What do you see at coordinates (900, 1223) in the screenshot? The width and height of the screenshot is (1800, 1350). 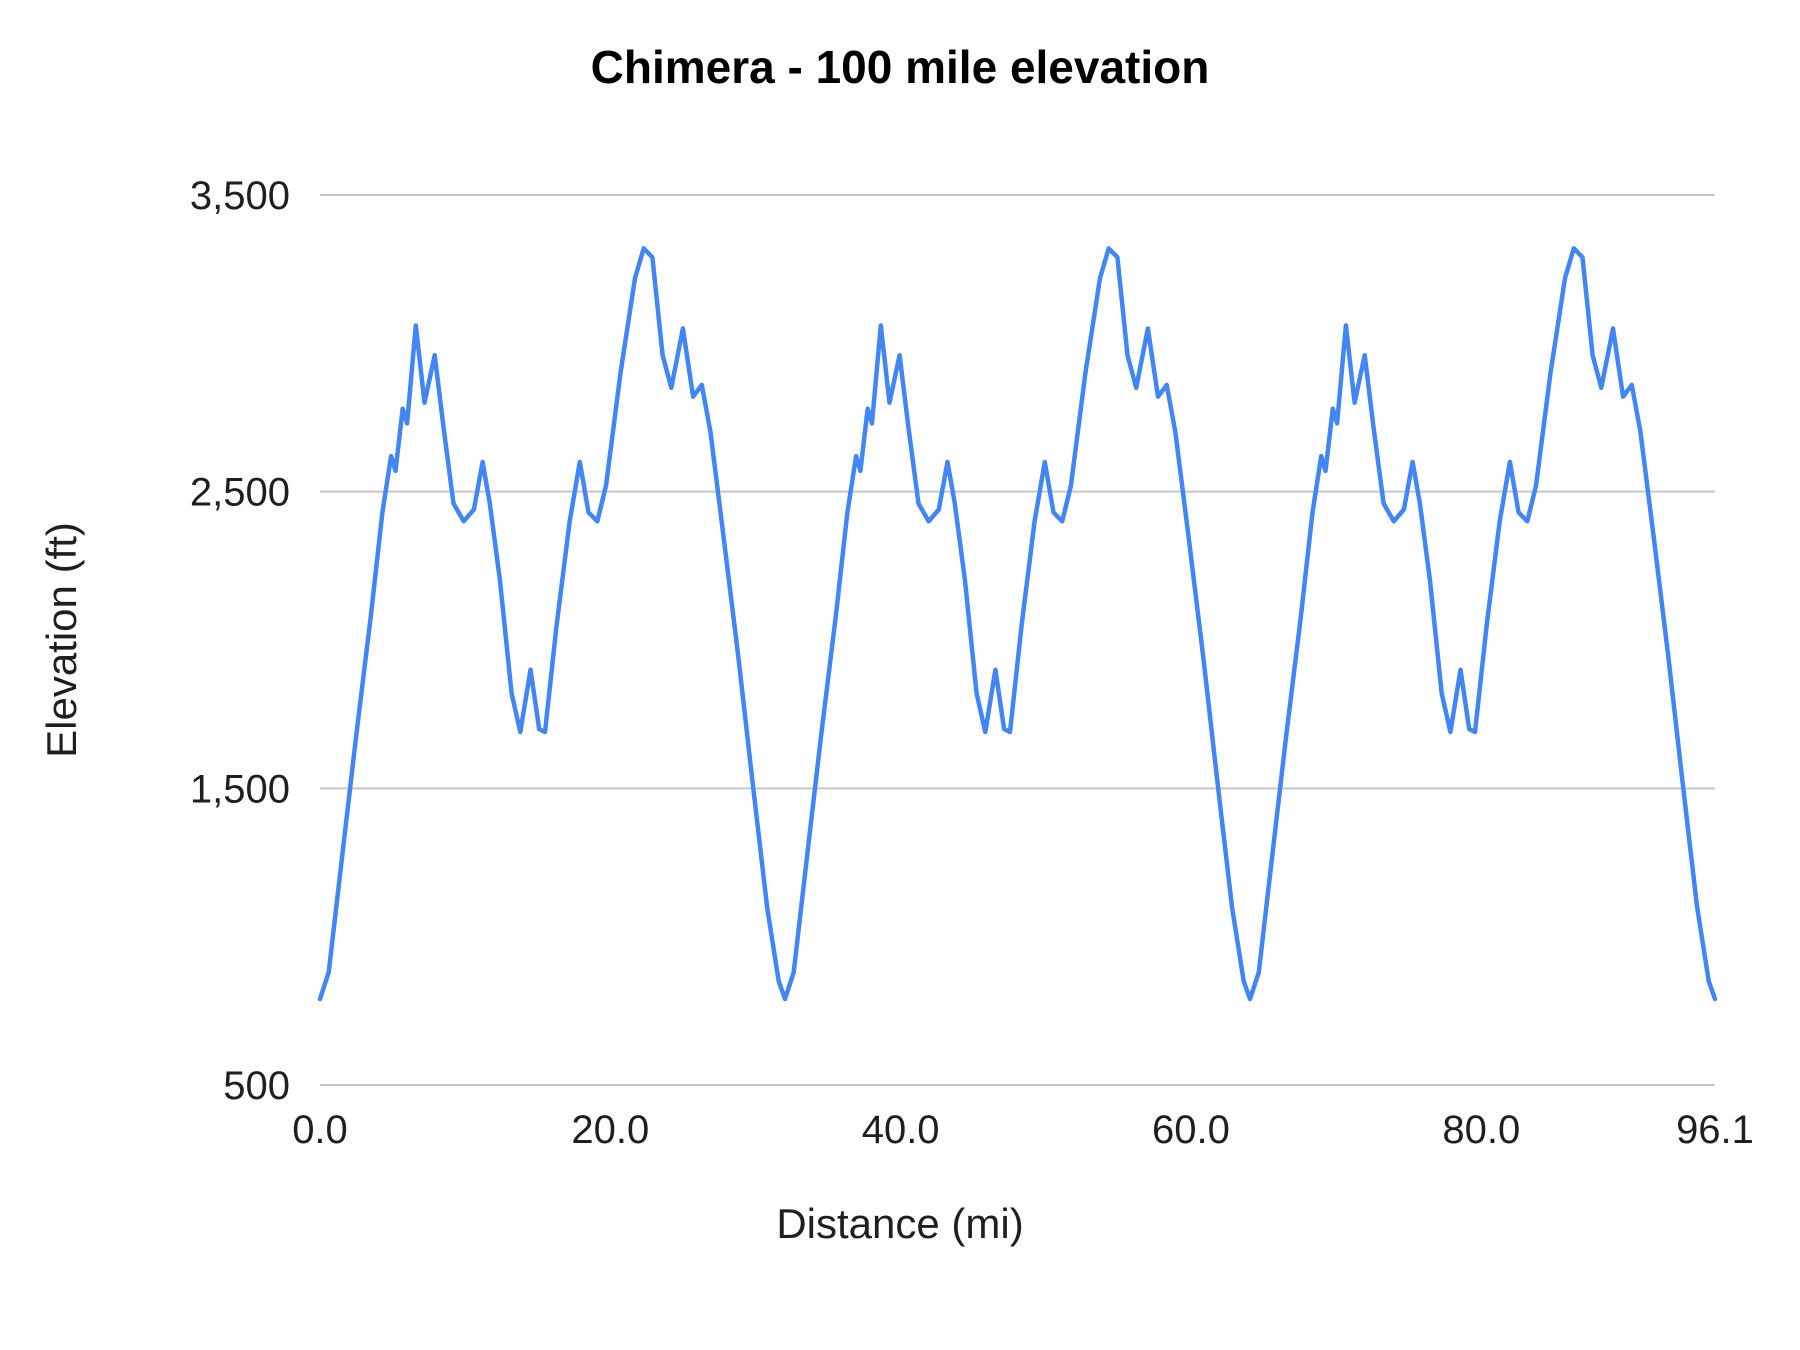 I see `x-axis-title: Distance (mi)` at bounding box center [900, 1223].